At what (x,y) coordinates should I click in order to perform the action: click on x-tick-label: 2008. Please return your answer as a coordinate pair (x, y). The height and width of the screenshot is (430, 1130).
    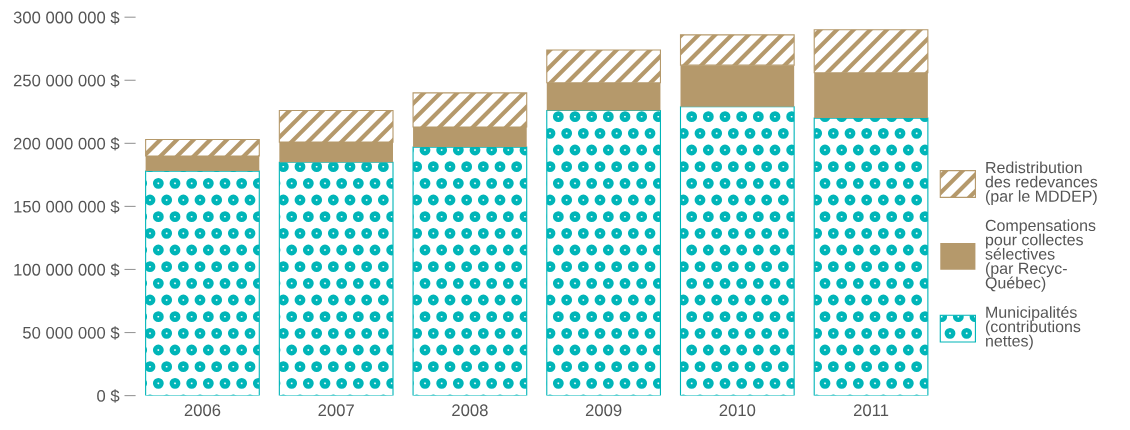
    Looking at the image, I should click on (470, 410).